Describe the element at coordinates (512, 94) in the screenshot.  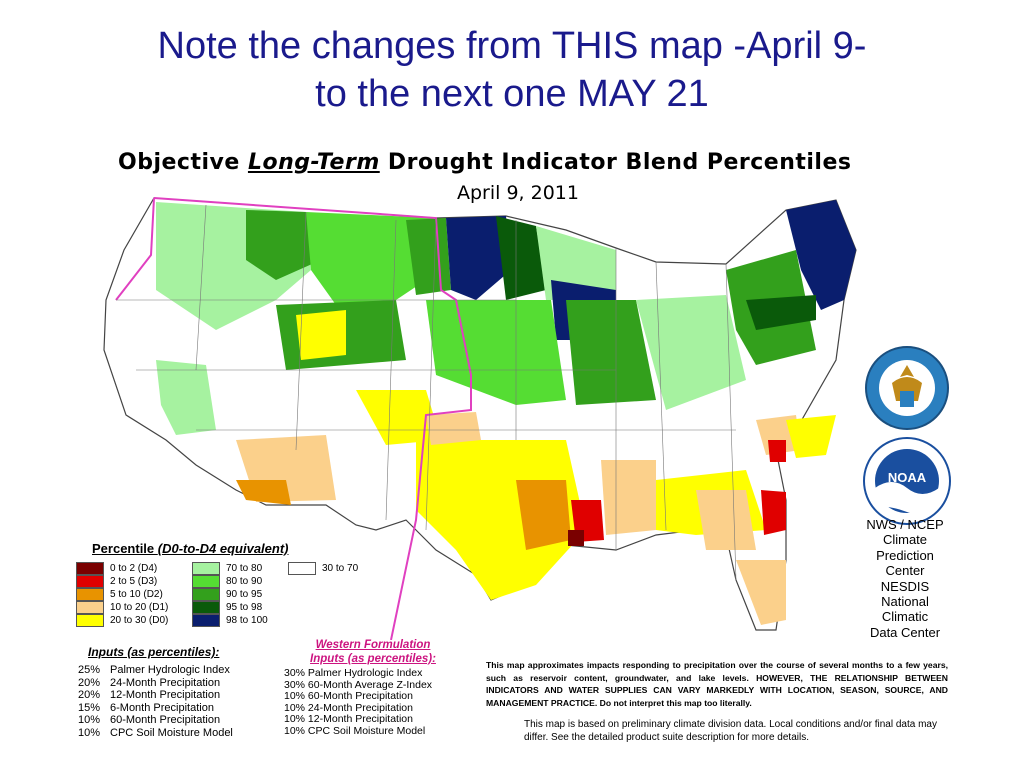
I see `slide-title-line2: to the next one MAY 21` at that location.